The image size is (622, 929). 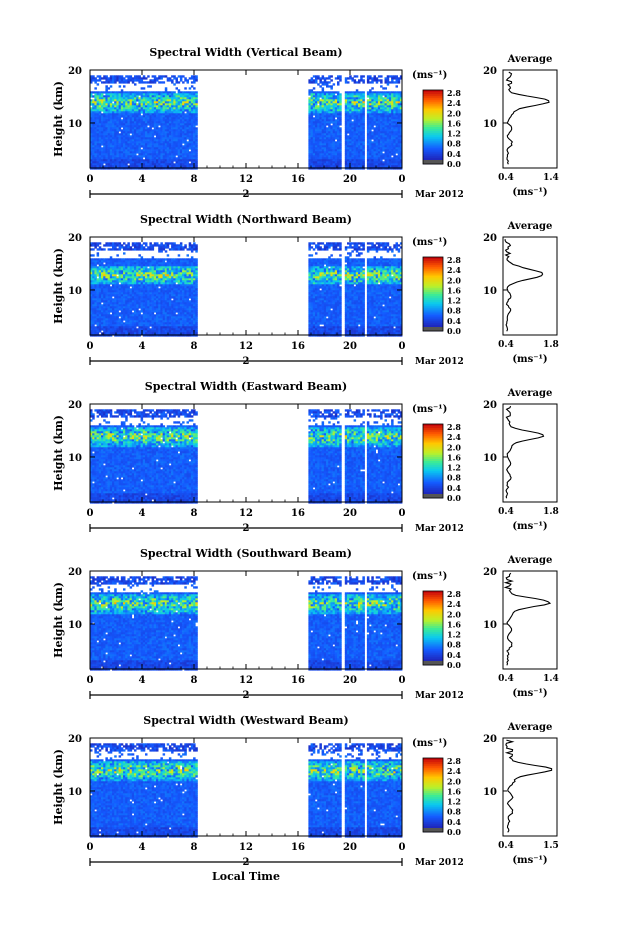 I want to click on colorbar-tick-label: 1.6, so click(x=454, y=290).